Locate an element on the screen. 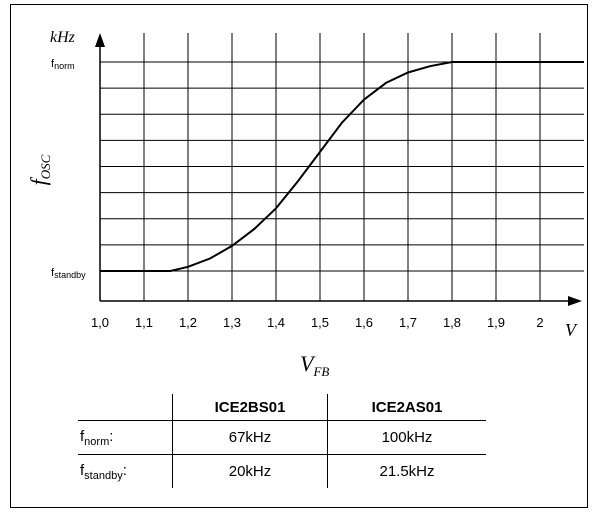 Image resolution: width=600 pixels, height=512 pixels. y-unit-label: kHz is located at coordinates (63, 37).